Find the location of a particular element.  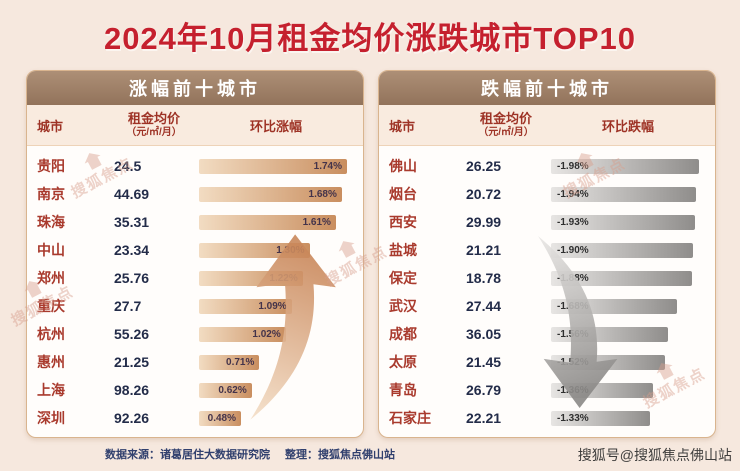

price-value: 55.26 is located at coordinates (132, 334).